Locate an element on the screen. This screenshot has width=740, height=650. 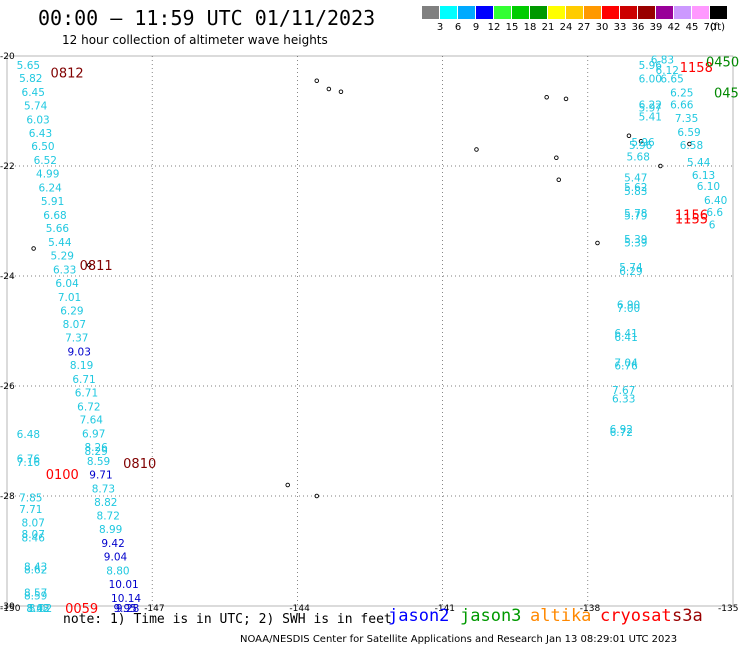
wave-height-value: 8.82 is located at coordinates (105, 503).